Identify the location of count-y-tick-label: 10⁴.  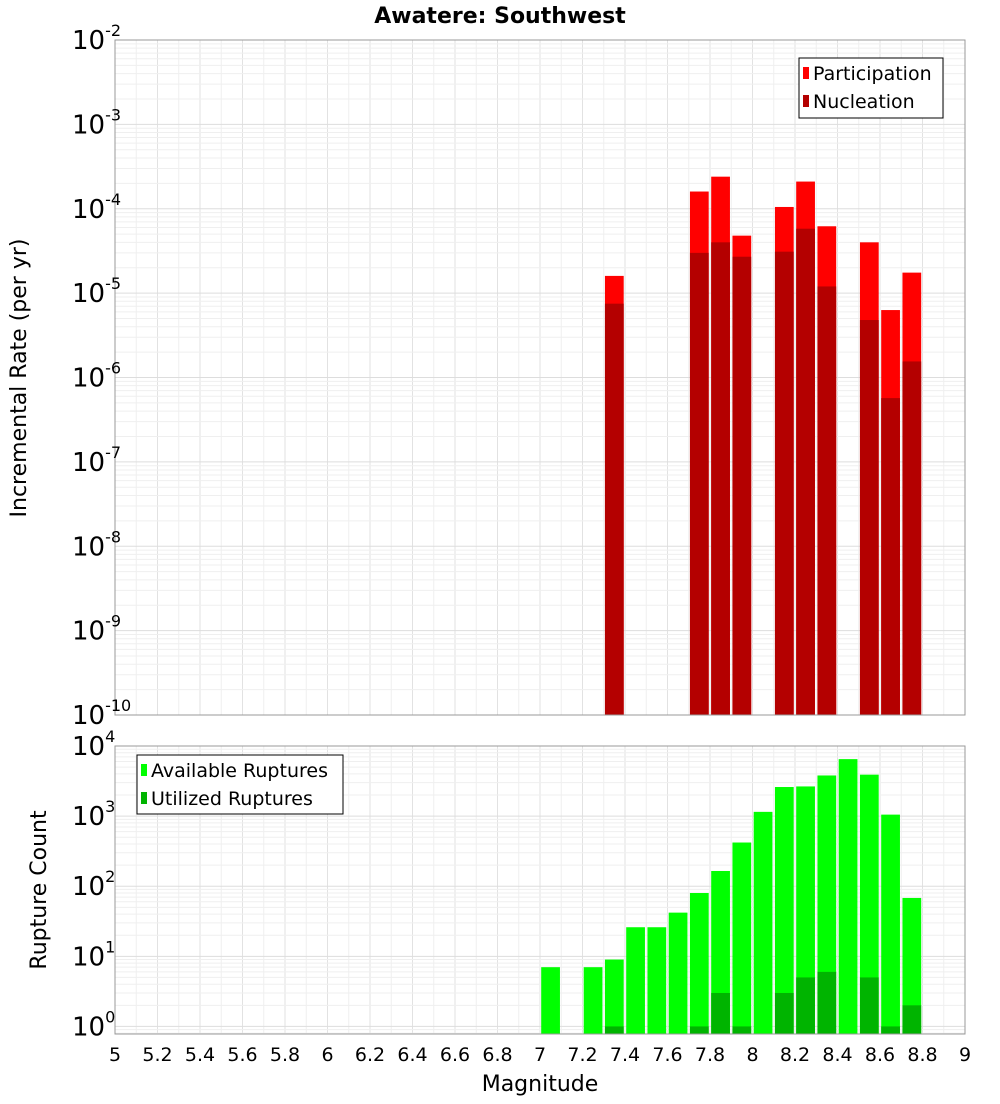
(93, 744).